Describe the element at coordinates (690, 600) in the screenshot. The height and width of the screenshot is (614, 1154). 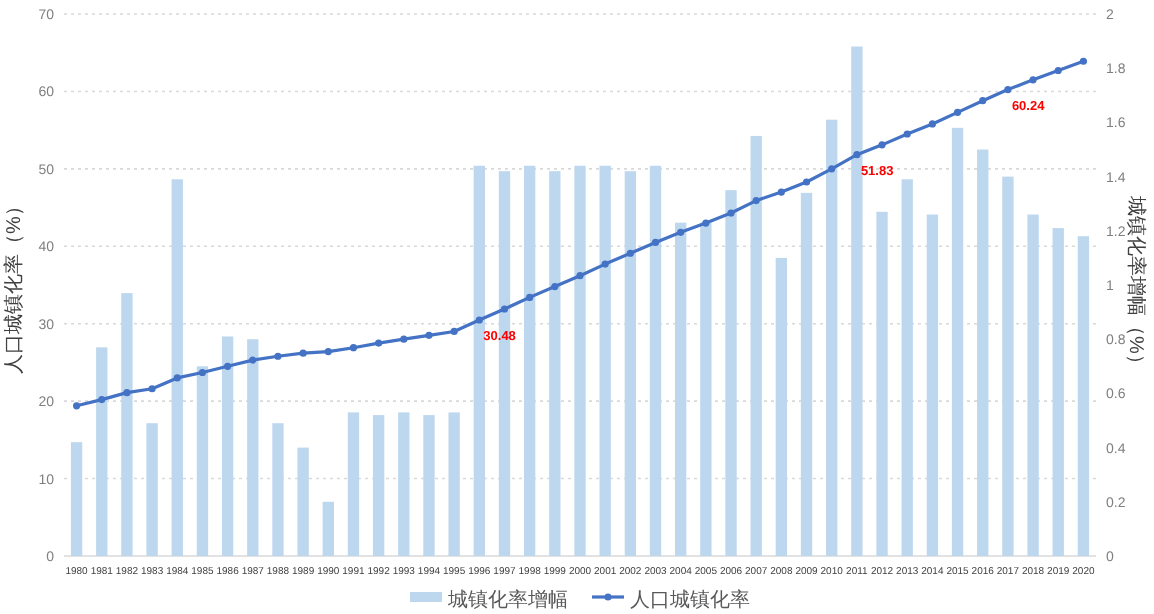
I see `legend-label: 人口城镇化率` at that location.